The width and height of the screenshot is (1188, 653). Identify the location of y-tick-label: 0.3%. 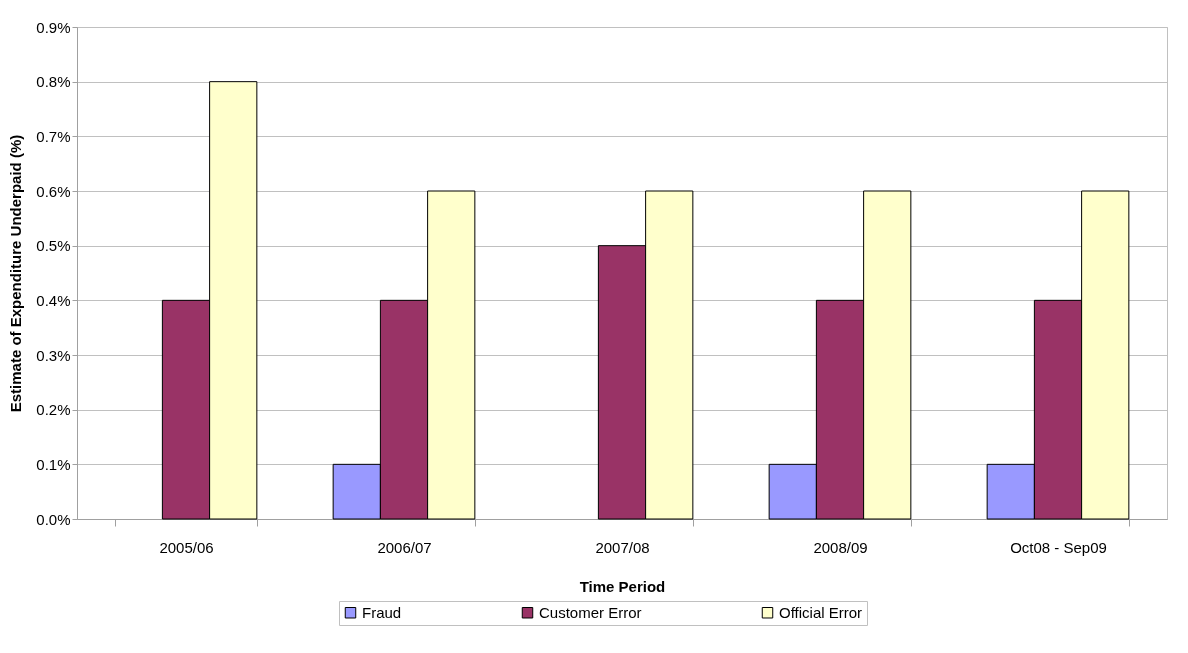
(53, 355).